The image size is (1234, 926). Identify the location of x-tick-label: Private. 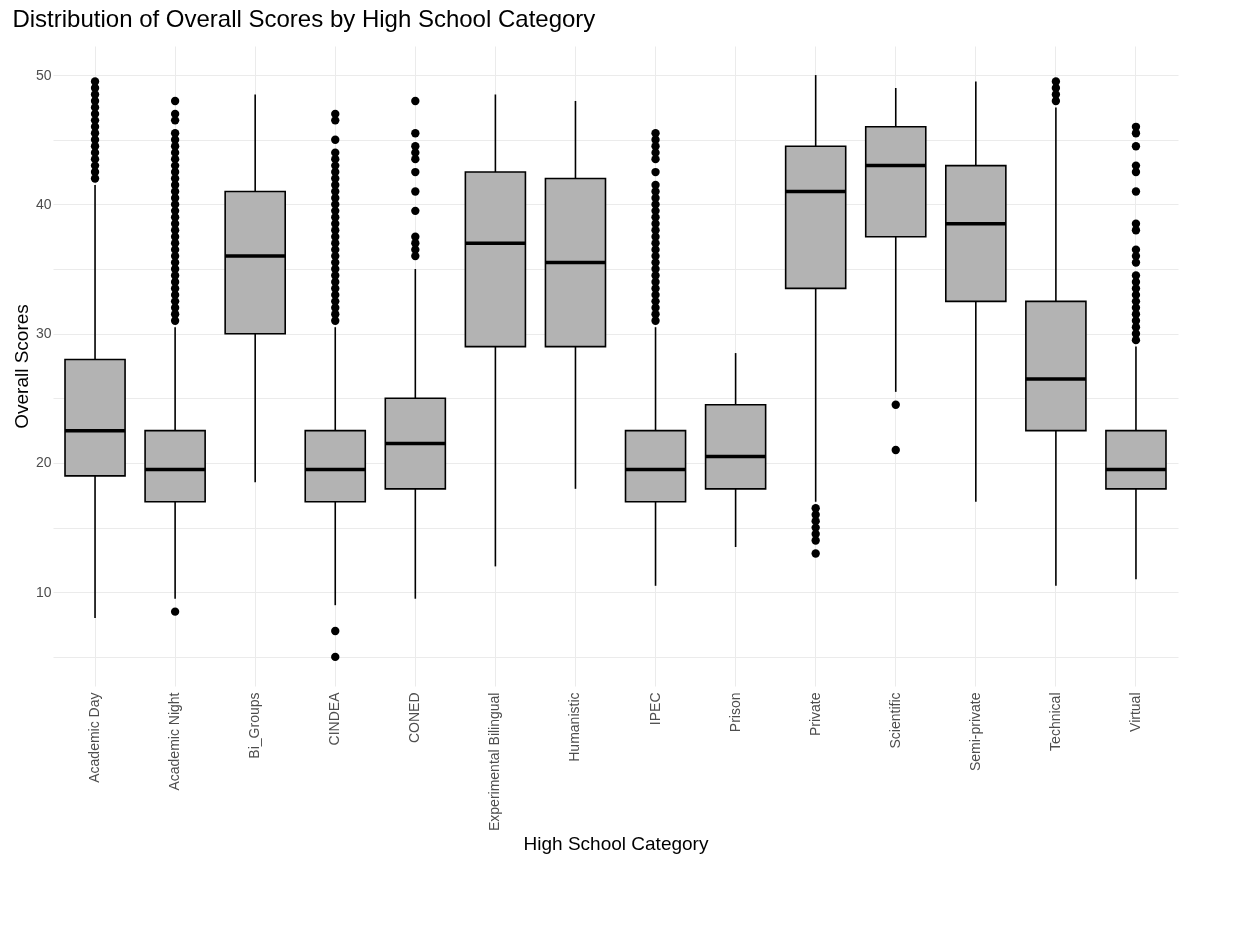
(814, 714).